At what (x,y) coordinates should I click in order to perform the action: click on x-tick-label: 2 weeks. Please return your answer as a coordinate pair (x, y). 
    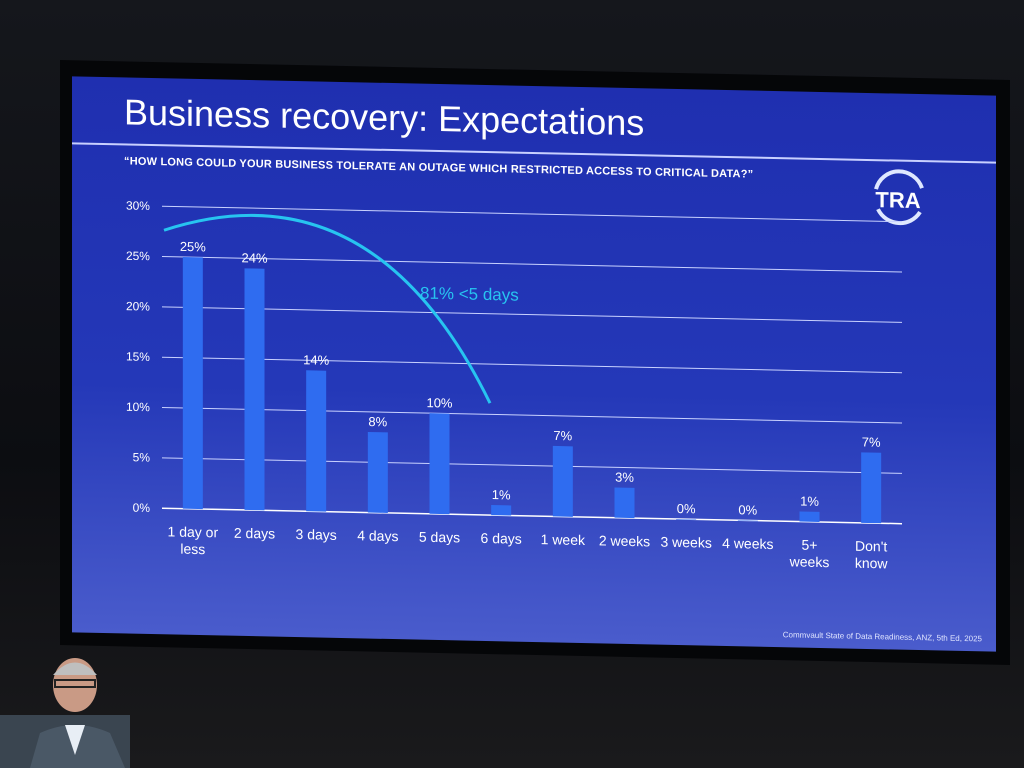
    Looking at the image, I should click on (624, 540).